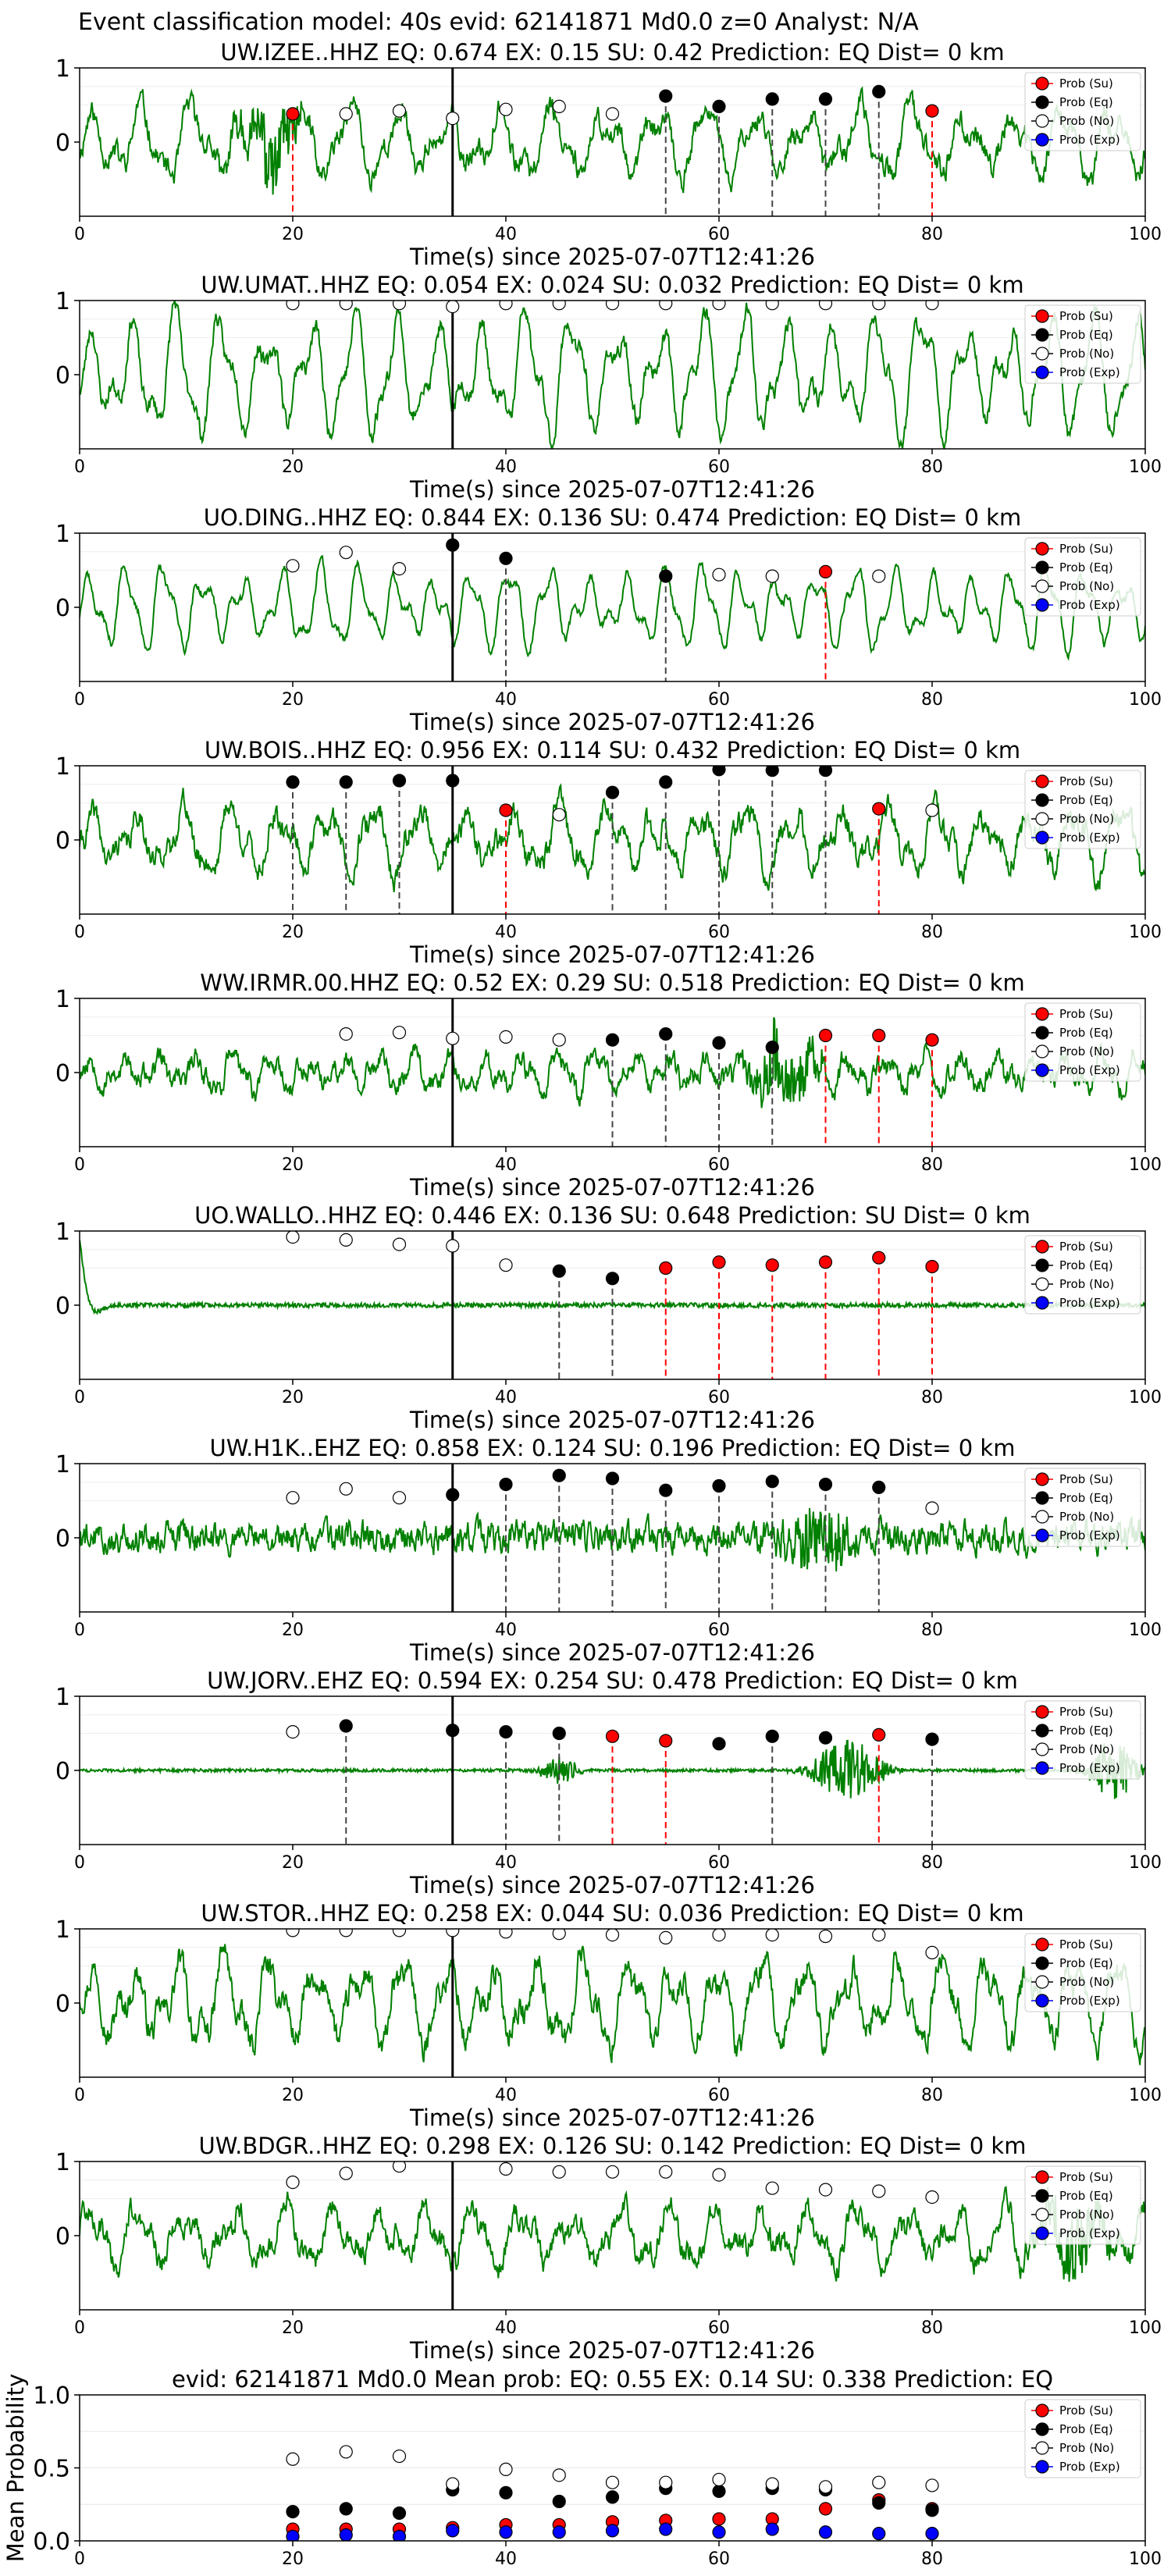 The width and height of the screenshot is (1171, 2576). What do you see at coordinates (612, 375) in the screenshot?
I see `station-panel-2-waveform` at bounding box center [612, 375].